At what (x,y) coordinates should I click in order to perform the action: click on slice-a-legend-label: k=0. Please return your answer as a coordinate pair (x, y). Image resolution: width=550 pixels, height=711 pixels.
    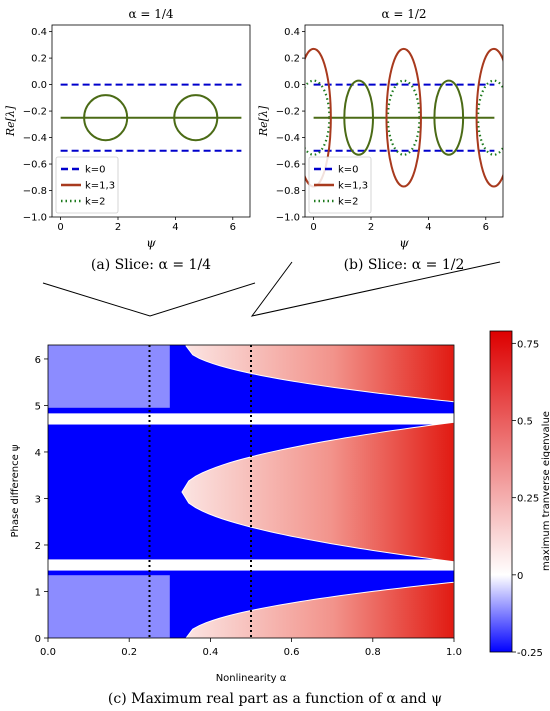
    Looking at the image, I should click on (95, 170).